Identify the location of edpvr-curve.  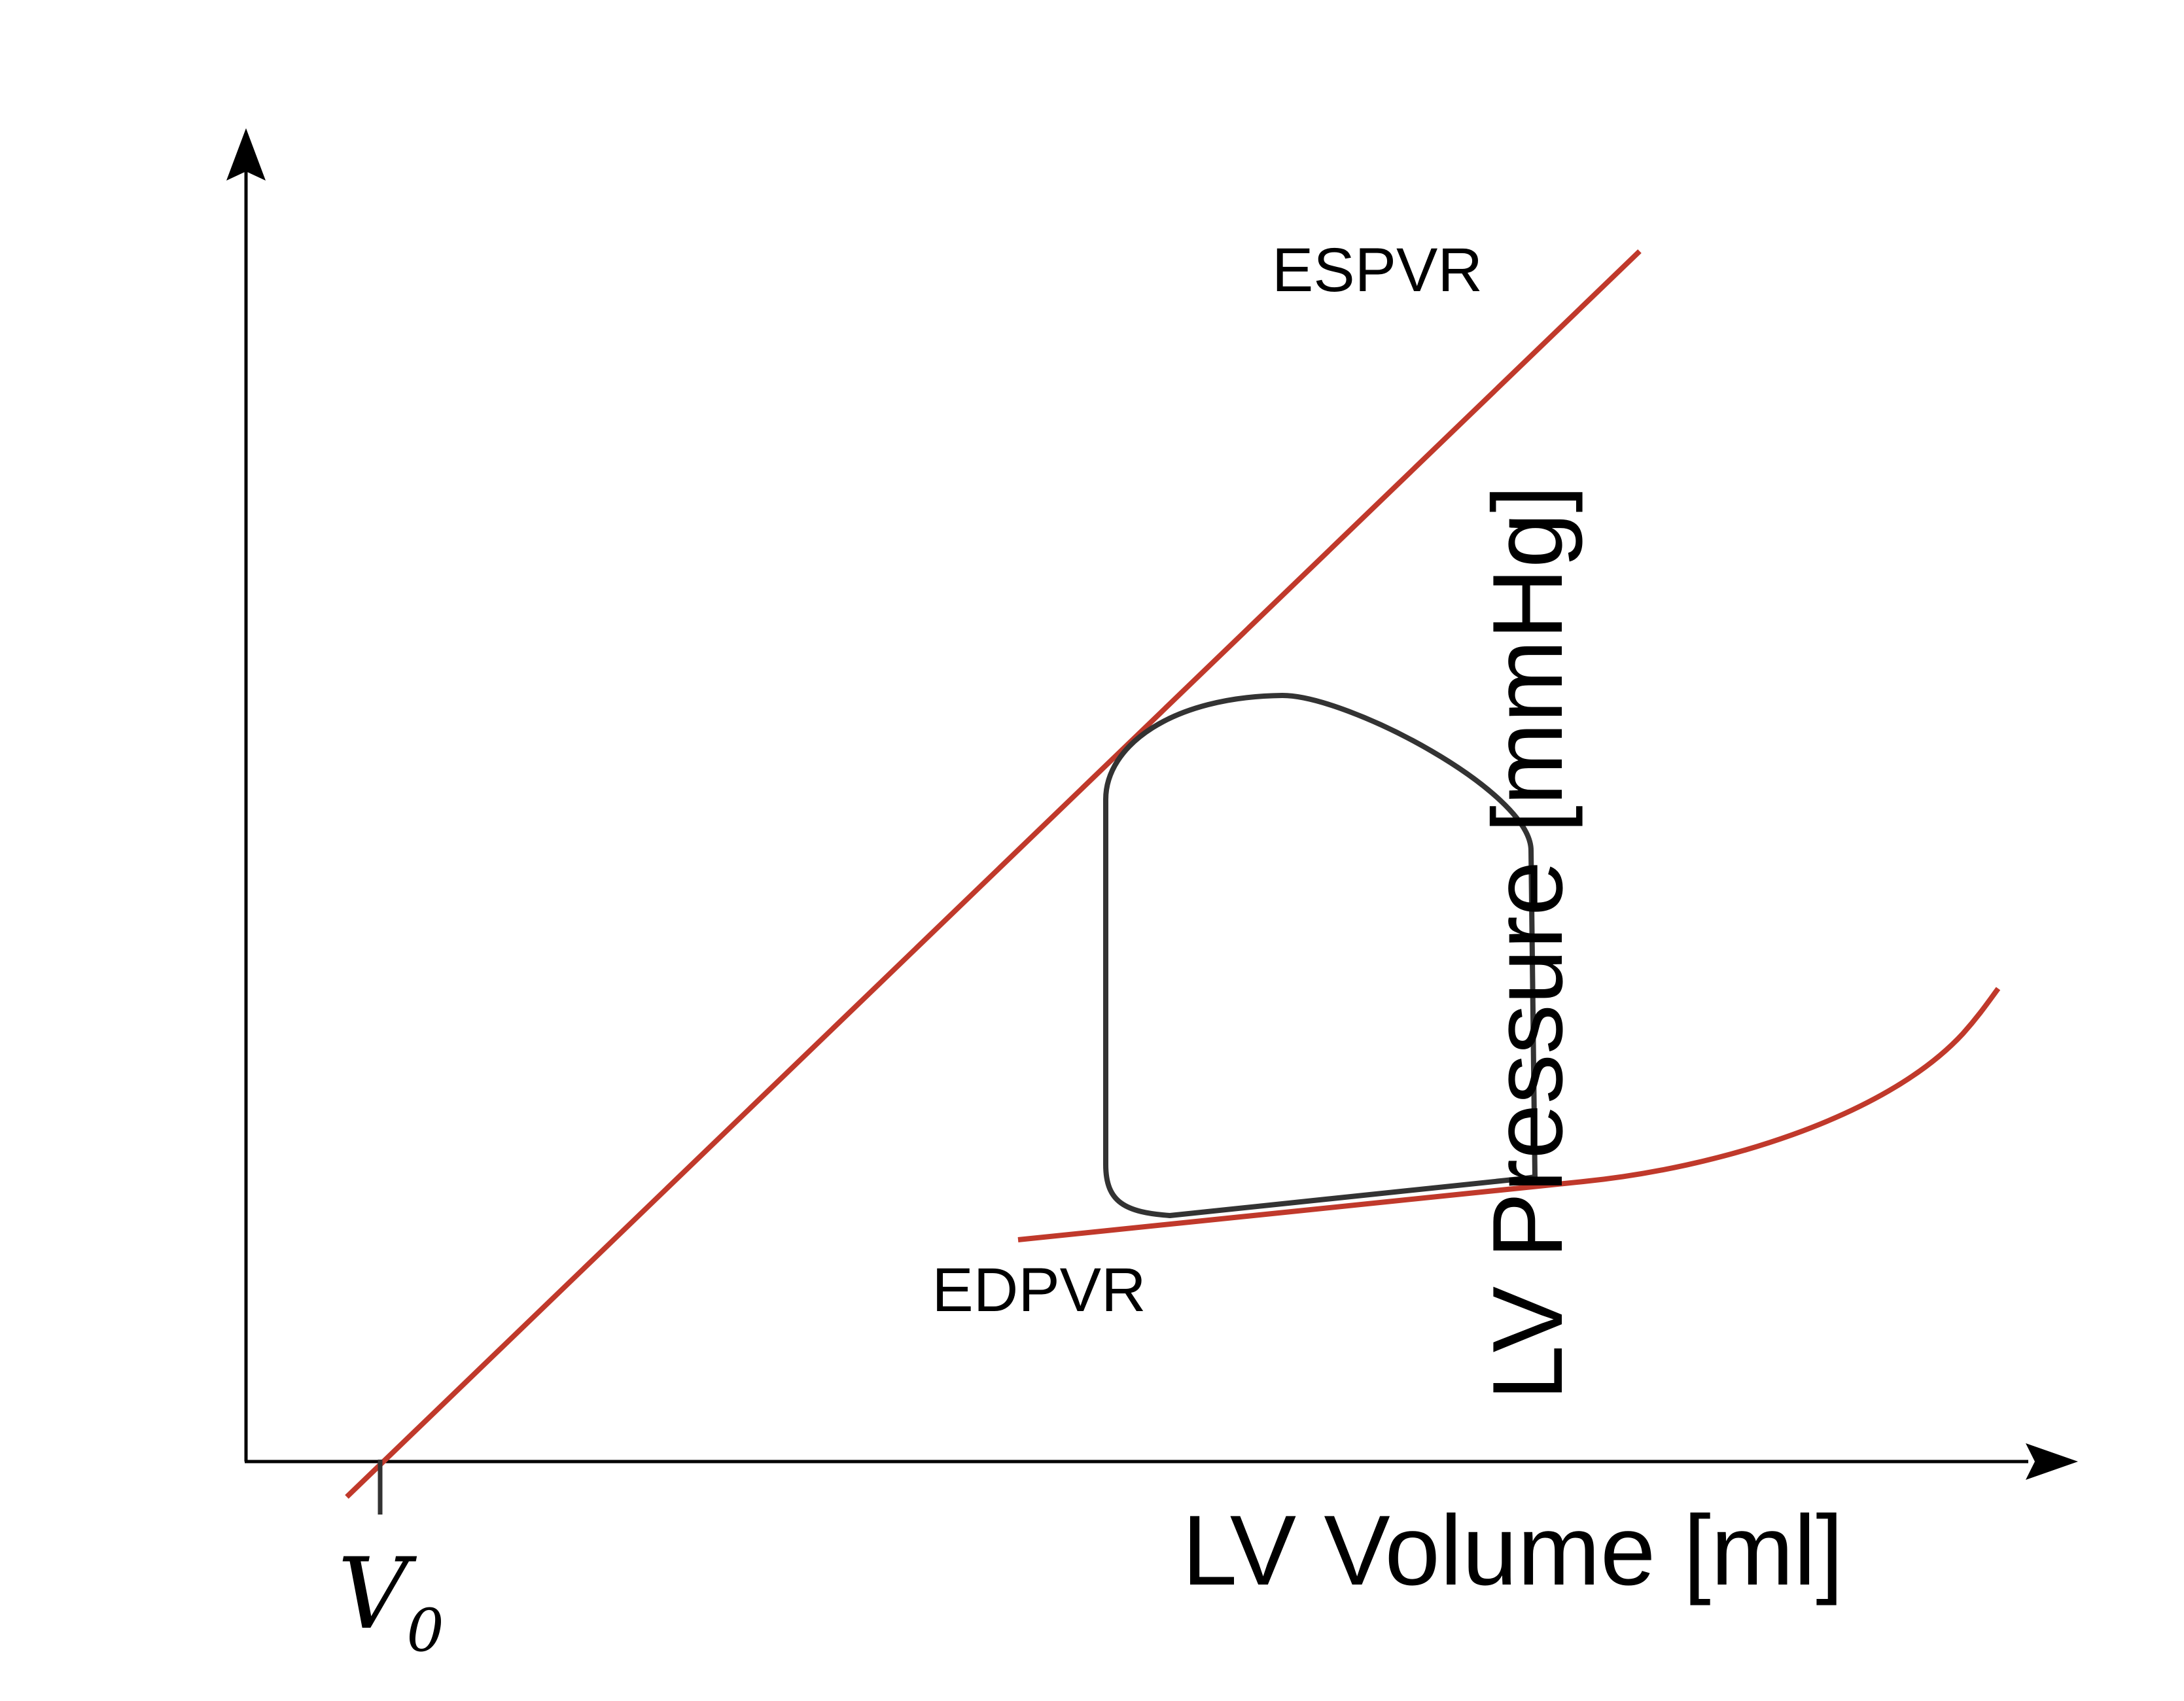
(1509, 1114).